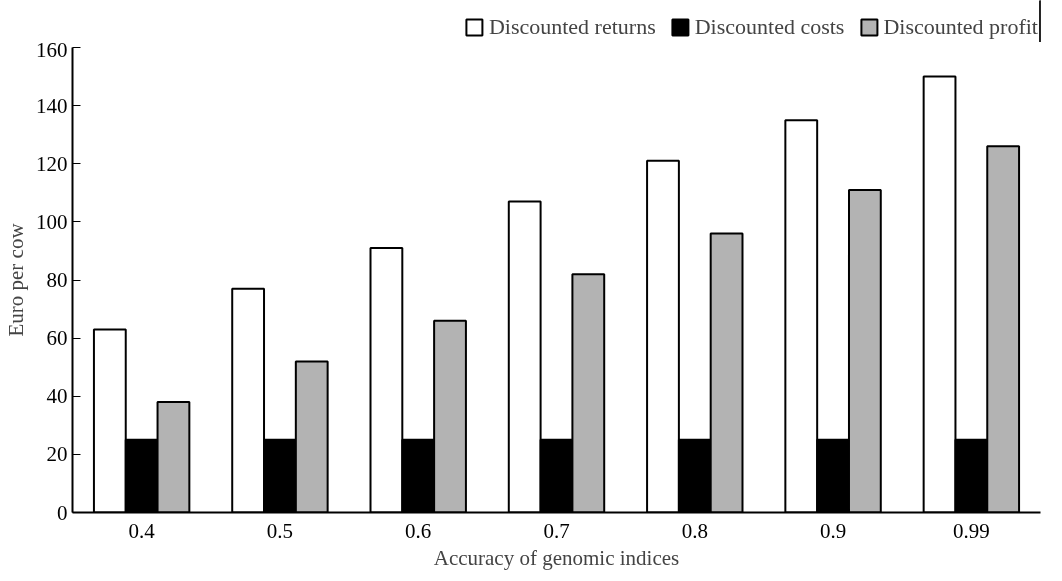 The width and height of the screenshot is (1062, 581). I want to click on y-tick-label: 40, so click(57, 396).